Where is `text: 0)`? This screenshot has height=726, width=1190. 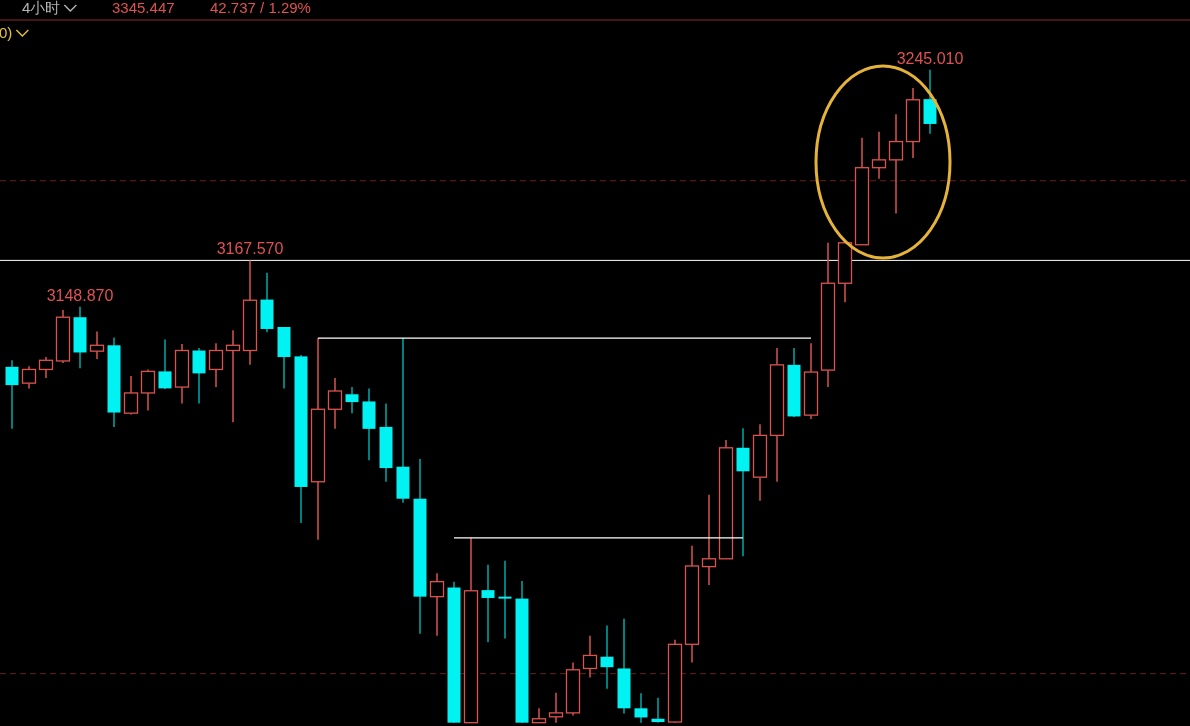
text: 0) is located at coordinates (6, 32).